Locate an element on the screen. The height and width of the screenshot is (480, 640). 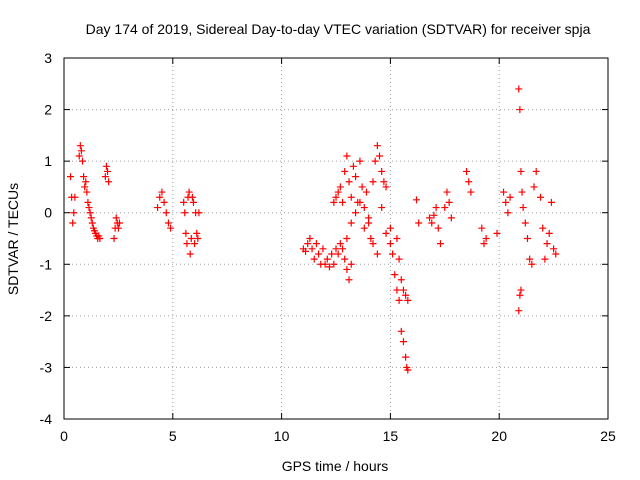
x-tick-label: 15 is located at coordinates (391, 436).